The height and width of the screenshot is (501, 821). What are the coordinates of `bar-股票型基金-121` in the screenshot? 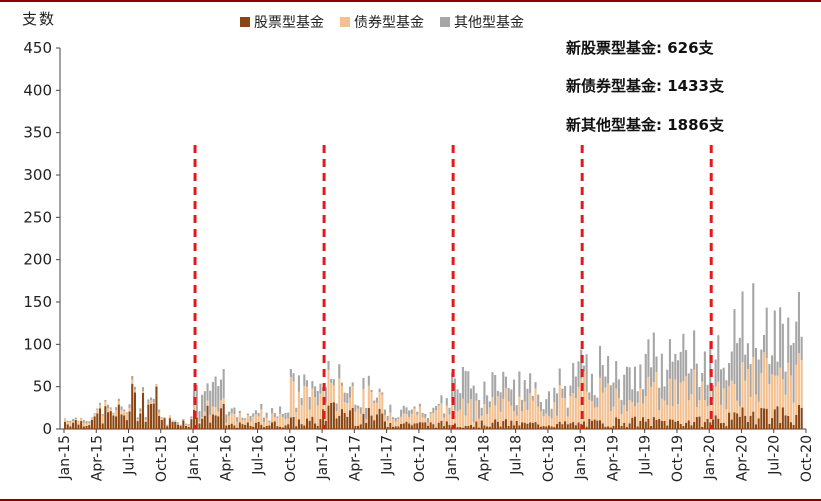 It's located at (390, 425).